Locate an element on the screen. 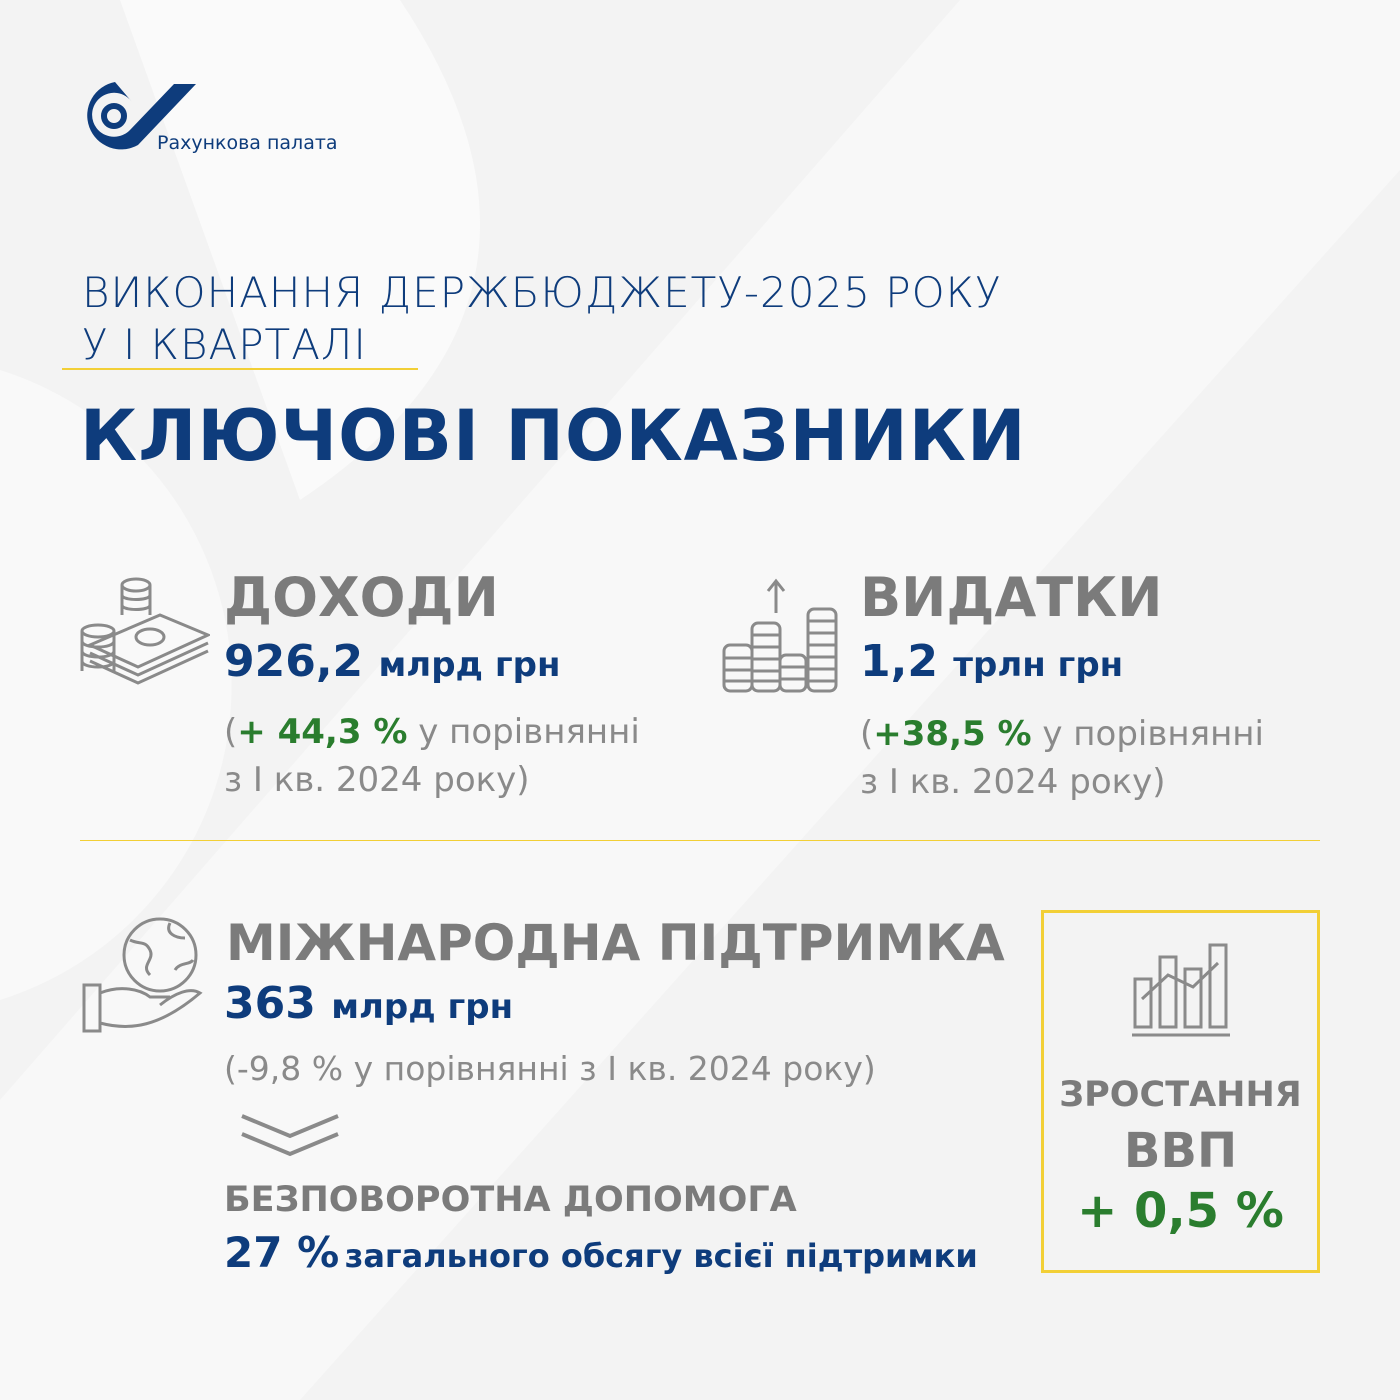 This screenshot has height=1400, width=1400. expenses-value: 1,2 трлн грн is located at coordinates (991, 661).